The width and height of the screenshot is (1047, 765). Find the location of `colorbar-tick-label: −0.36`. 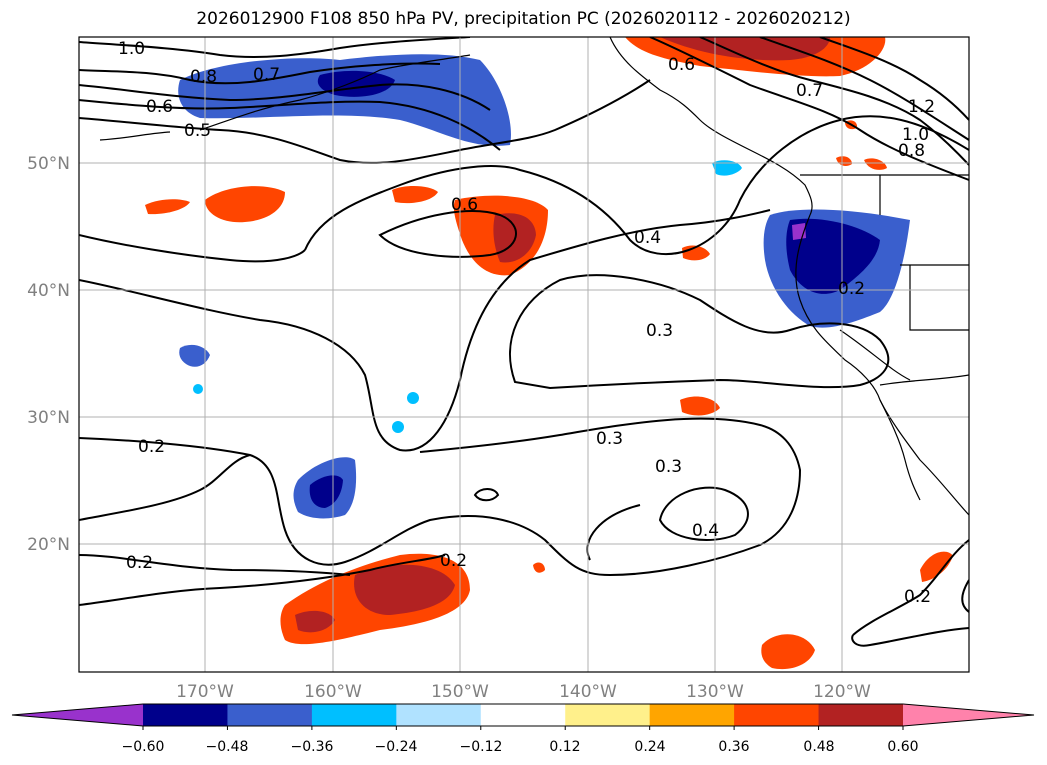

colorbar-tick-label: −0.36 is located at coordinates (312, 747).